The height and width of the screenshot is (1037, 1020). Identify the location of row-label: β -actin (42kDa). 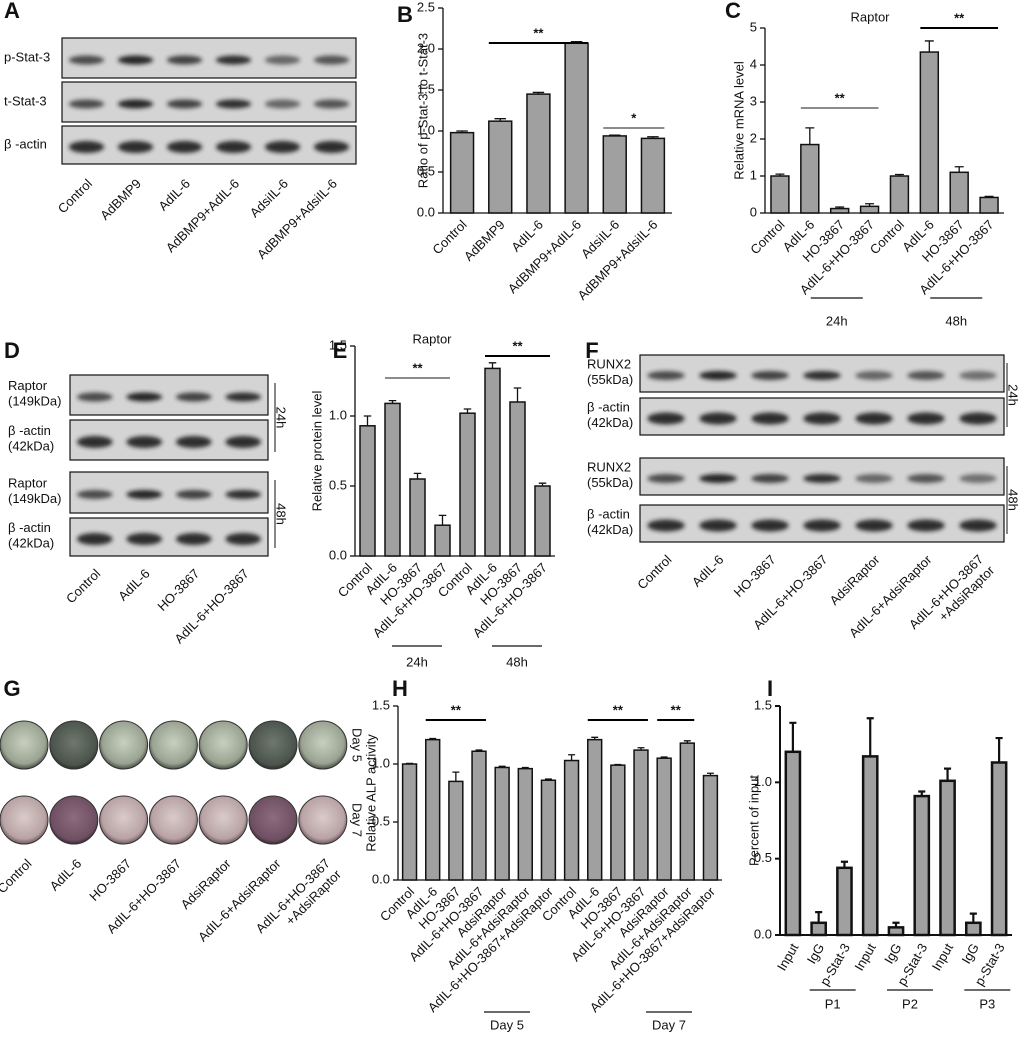
(31, 438).